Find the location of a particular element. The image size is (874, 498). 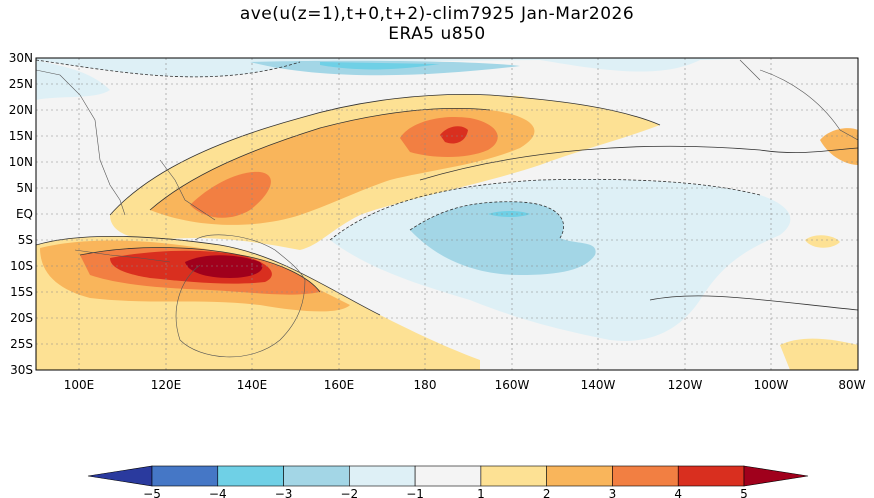

westerly-anomaly-southeast is located at coordinates (819, 354).